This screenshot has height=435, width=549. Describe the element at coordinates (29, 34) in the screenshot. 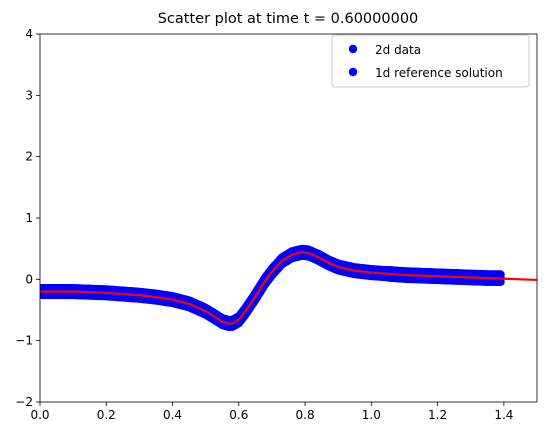

I see `y-tick-label: 4` at that location.